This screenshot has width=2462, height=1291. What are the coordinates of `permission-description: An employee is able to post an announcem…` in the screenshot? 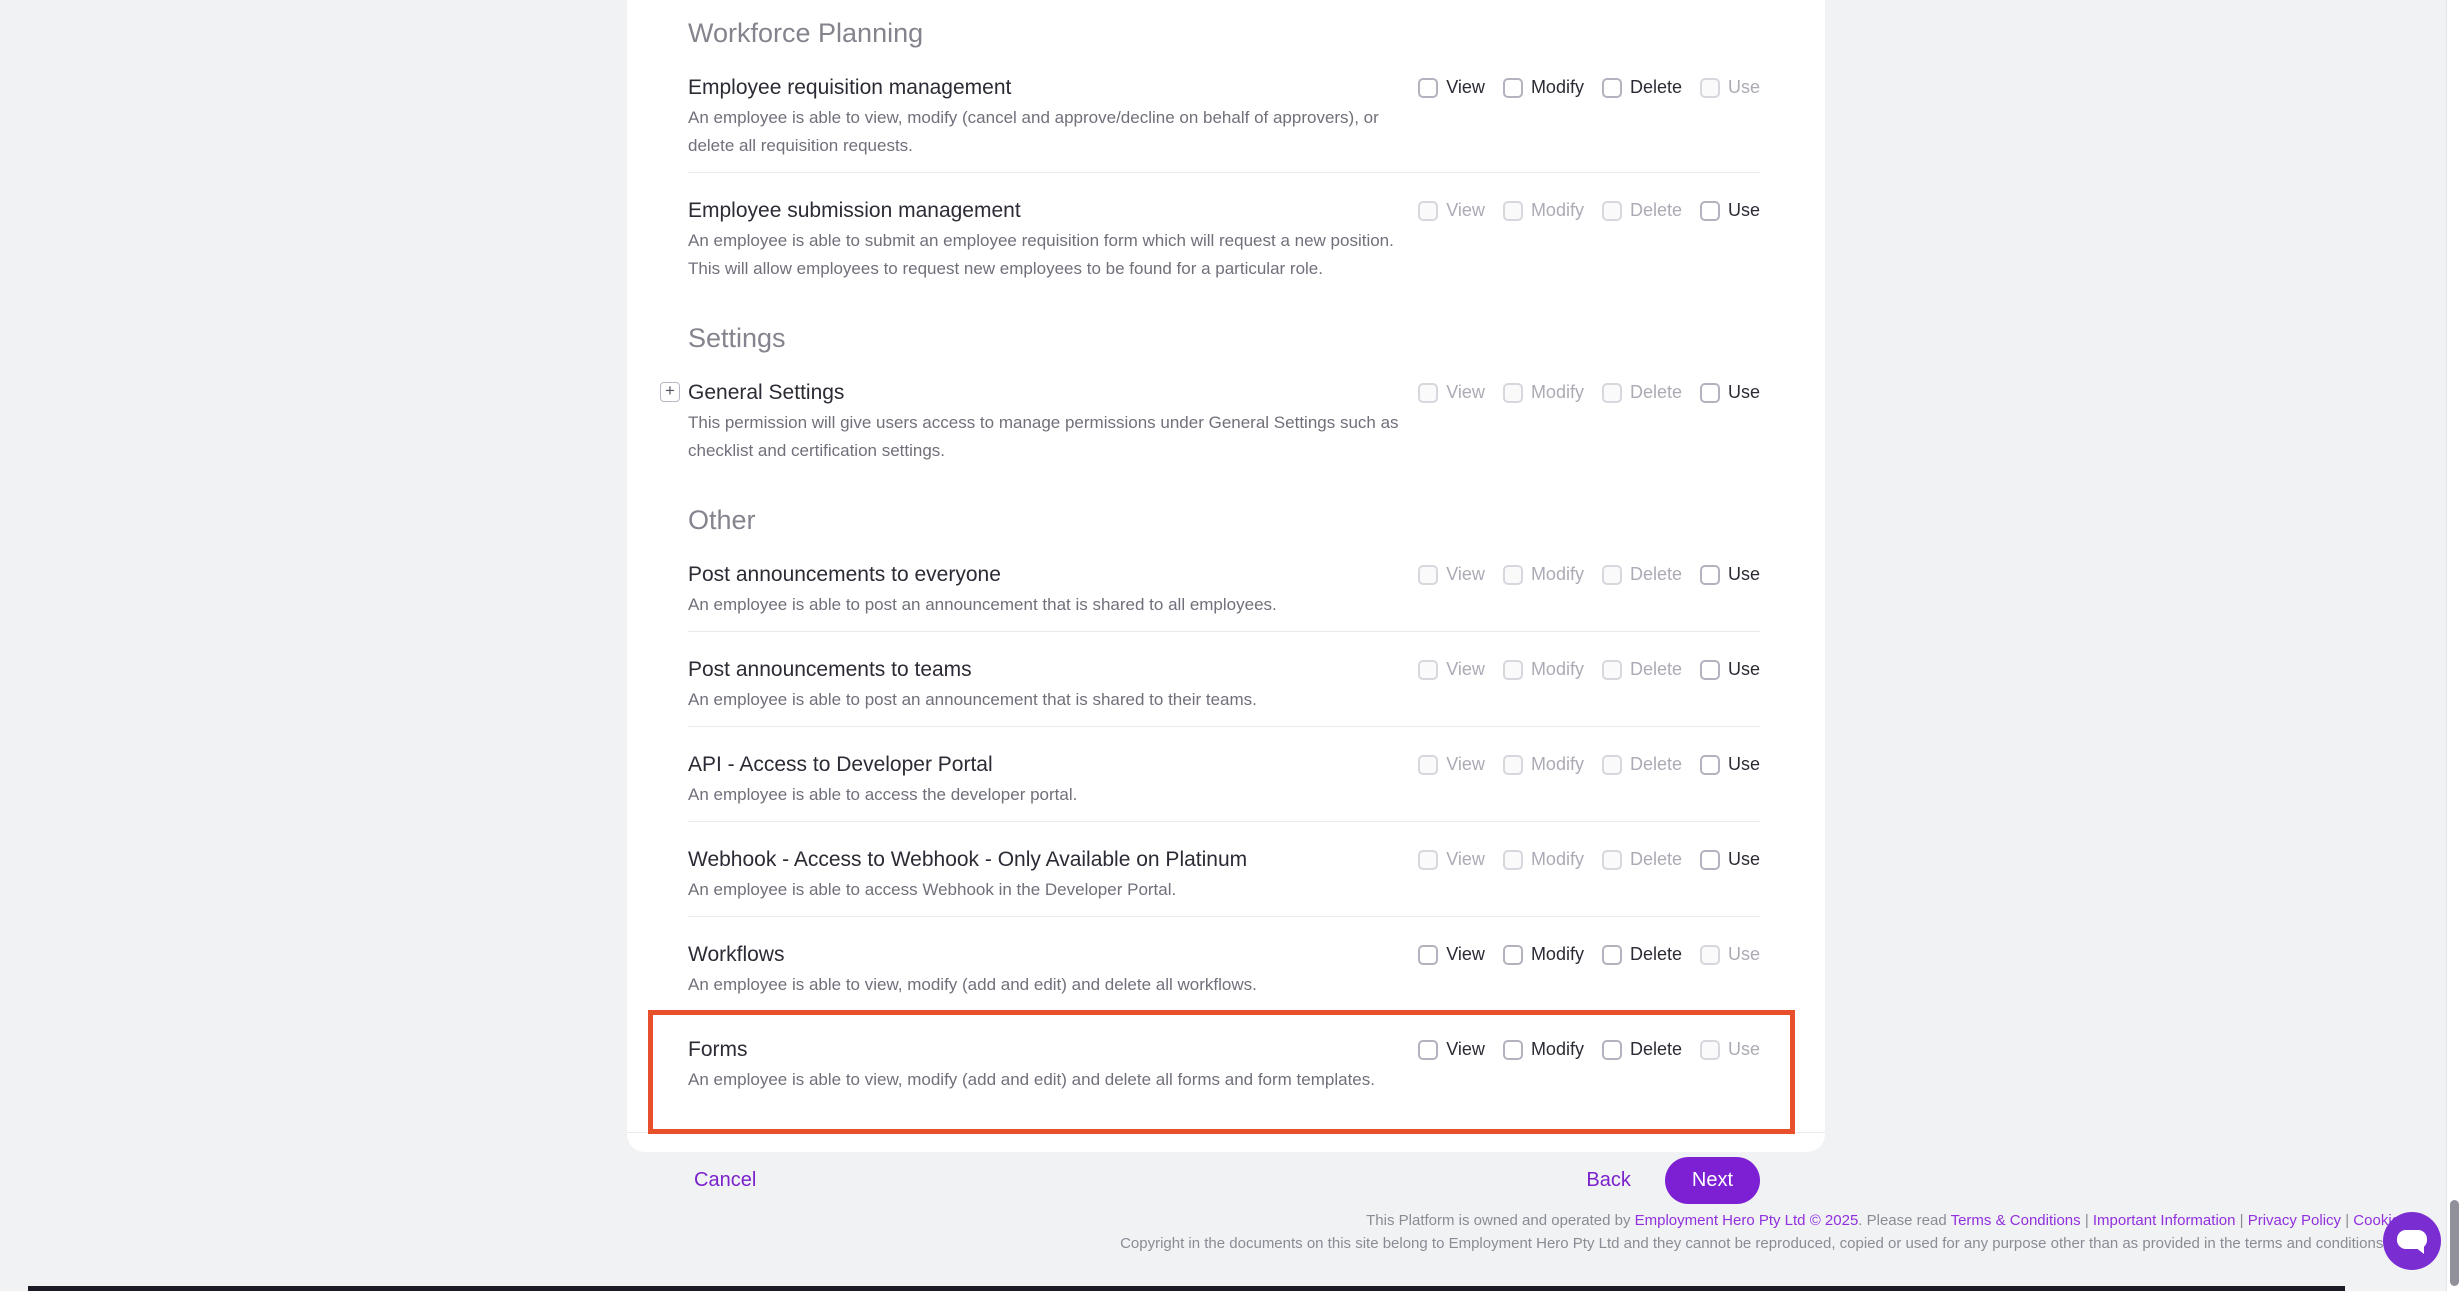 It's located at (982, 604).